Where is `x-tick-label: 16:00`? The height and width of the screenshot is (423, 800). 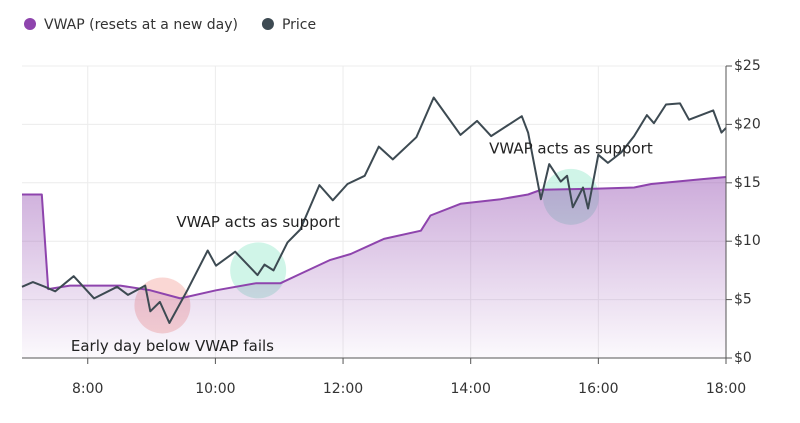
x-tick-label: 16:00 is located at coordinates (598, 389).